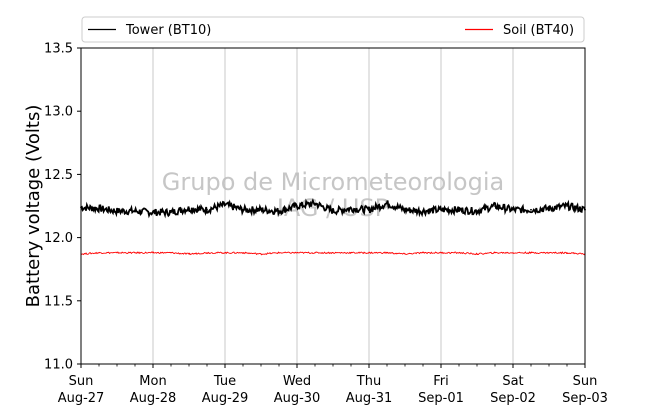 The width and height of the screenshot is (650, 409). I want to click on x-tick-label-date: Aug-30, so click(297, 398).